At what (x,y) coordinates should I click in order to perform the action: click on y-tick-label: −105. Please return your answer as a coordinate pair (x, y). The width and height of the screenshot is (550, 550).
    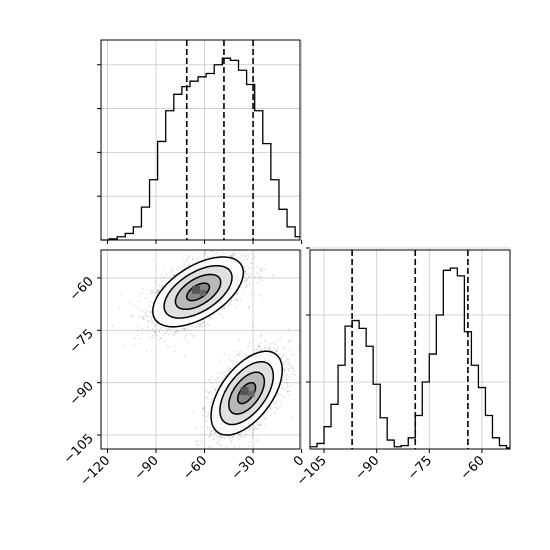
    Looking at the image, I should click on (79, 449).